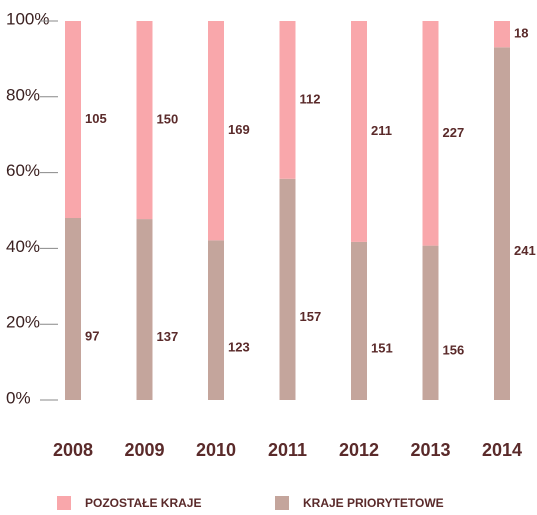  Describe the element at coordinates (359, 450) in the screenshot. I see `x-tick-label: 2012` at that location.